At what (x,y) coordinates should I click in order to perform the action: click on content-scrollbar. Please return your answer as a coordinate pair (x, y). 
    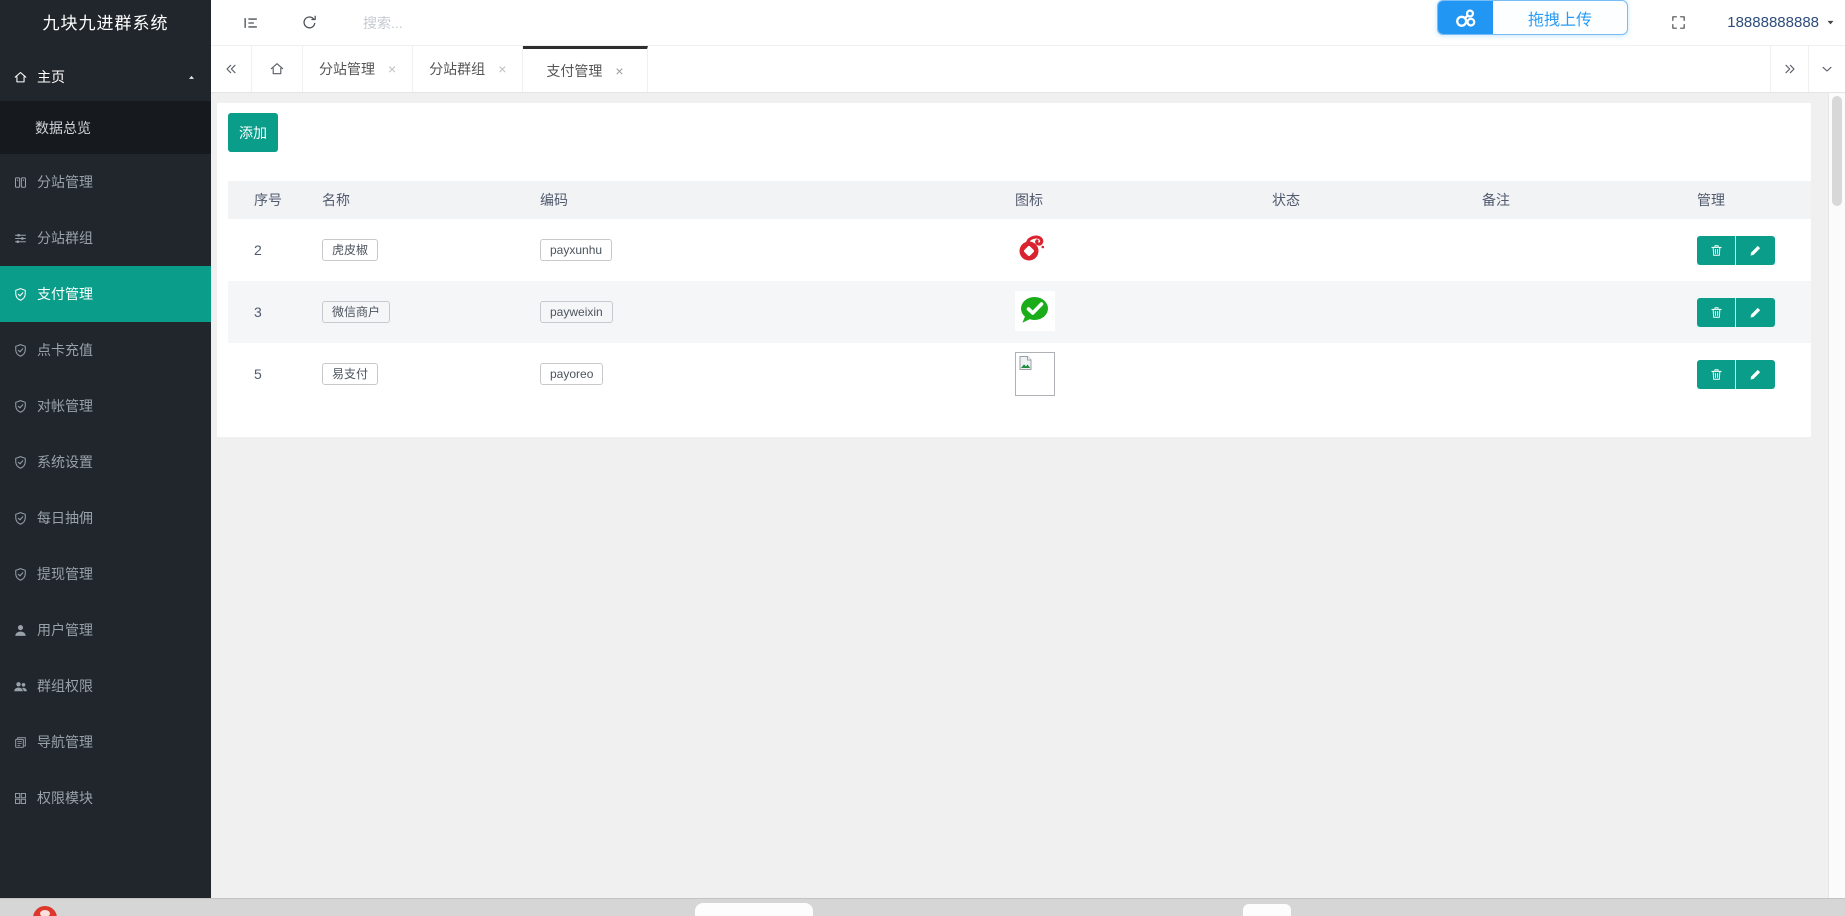
    Looking at the image, I should click on (1836, 495).